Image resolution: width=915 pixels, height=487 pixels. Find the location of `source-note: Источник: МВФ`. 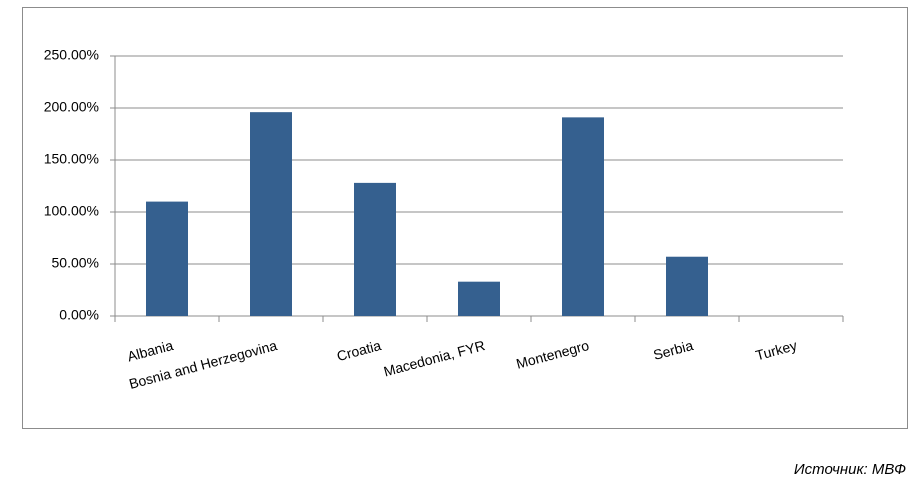

source-note: Источник: МВФ is located at coordinates (850, 469).